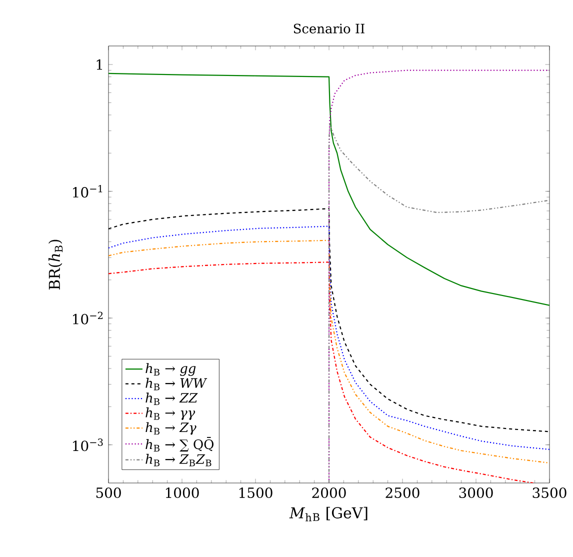 Image resolution: width=573 pixels, height=557 pixels. I want to click on y-axis-title: BR(h$_{B}$), so click(55, 265).